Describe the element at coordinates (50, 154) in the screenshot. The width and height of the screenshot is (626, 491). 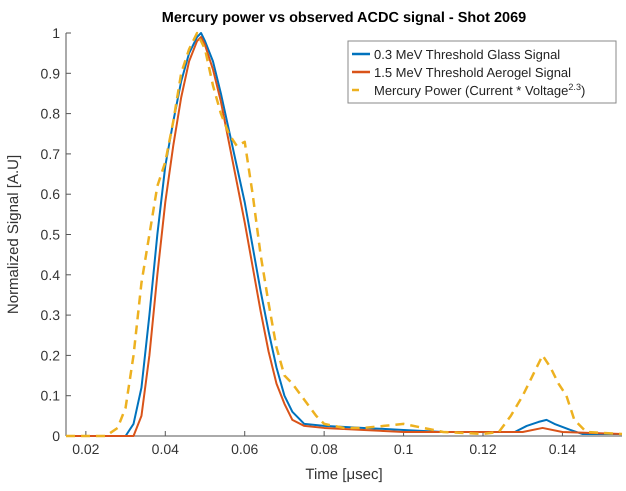
I see `y-tick-label: 0.7` at that location.